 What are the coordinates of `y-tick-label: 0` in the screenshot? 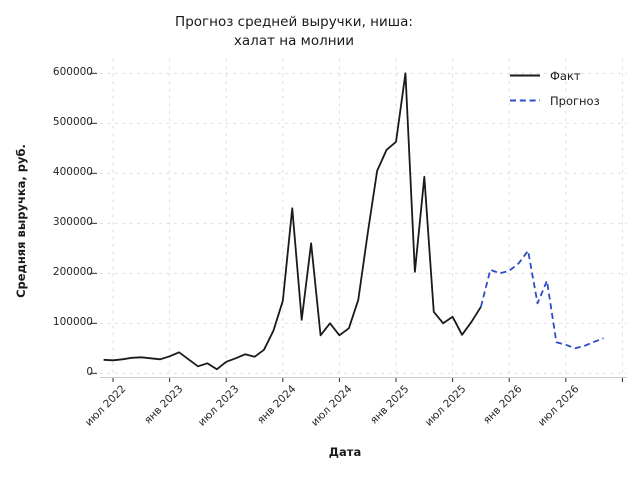 It's located at (89, 372).